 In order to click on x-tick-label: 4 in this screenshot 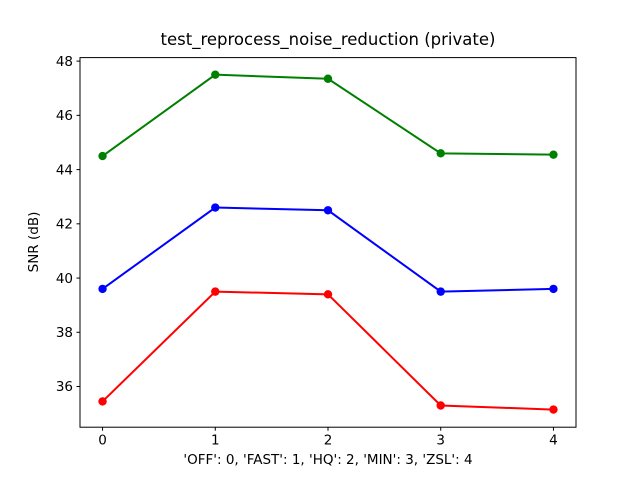, I will do `click(553, 441)`.